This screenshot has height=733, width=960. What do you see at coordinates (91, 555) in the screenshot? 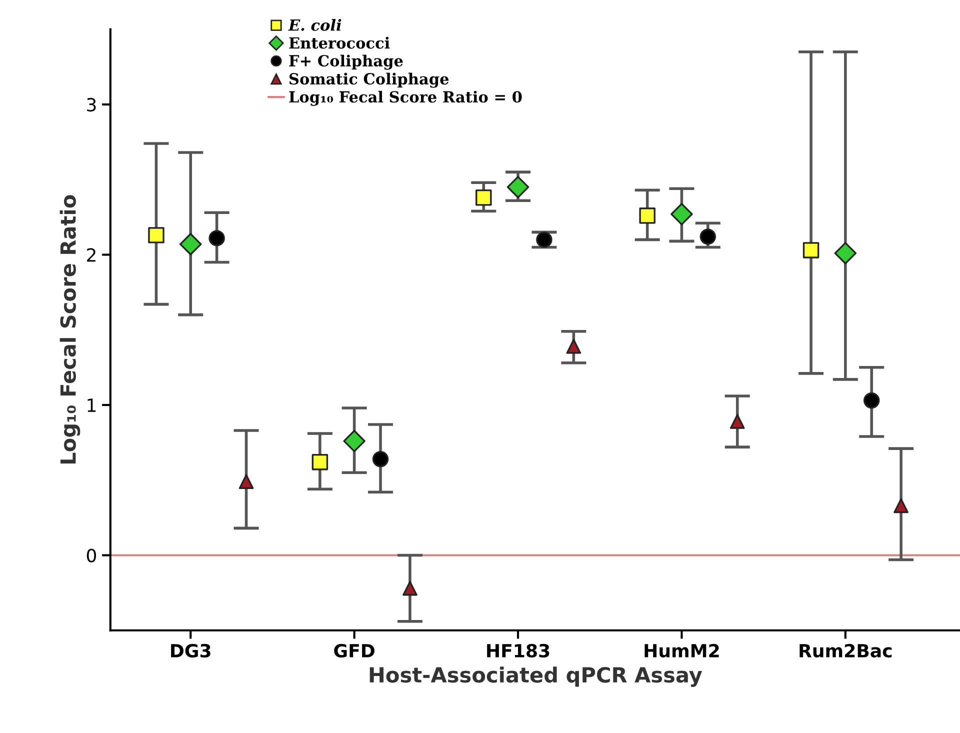
I see `y-tick-label: 0` at bounding box center [91, 555].